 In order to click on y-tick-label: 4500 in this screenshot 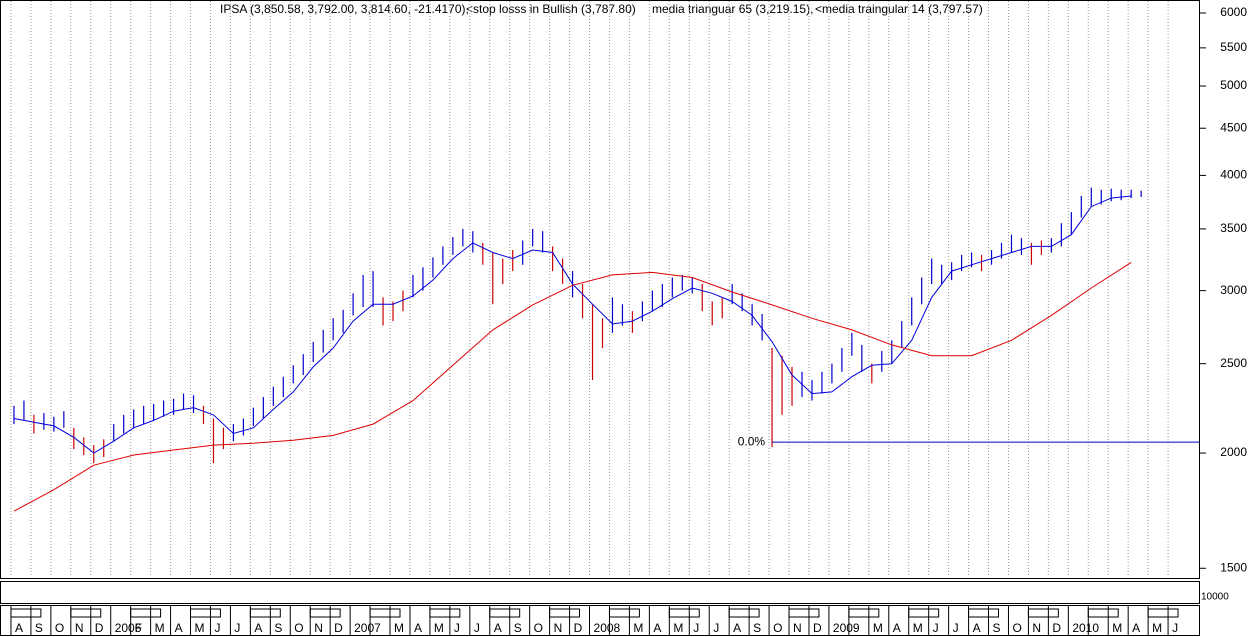, I will do `click(1233, 127)`.